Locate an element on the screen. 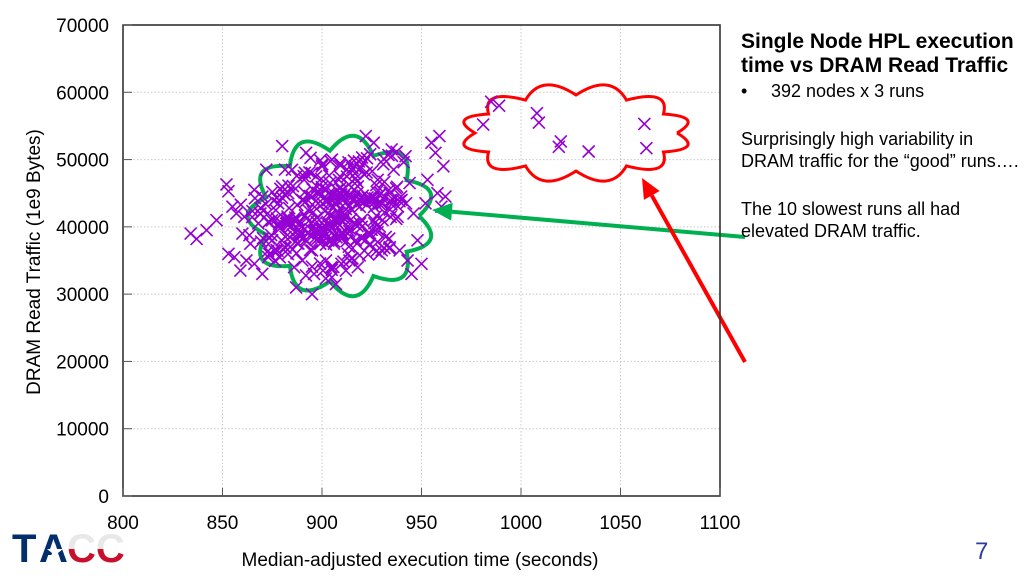 This screenshot has width=1024, height=576. x-tick-label: 1100 is located at coordinates (720, 523).